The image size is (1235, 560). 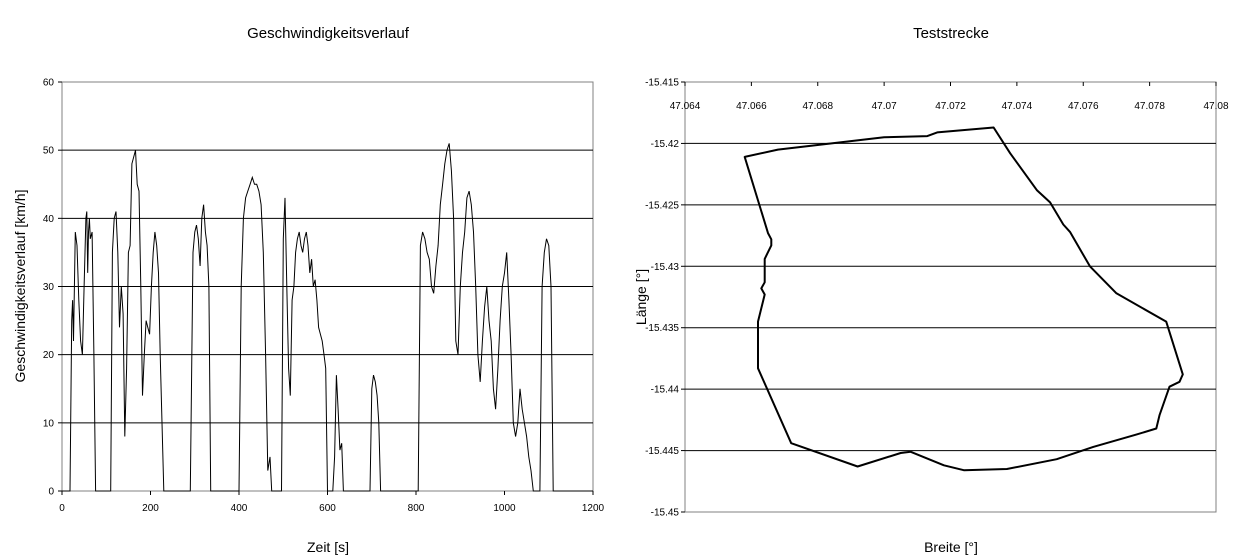 I want to click on track-x-axis-label: Breite [°], so click(x=951, y=547).